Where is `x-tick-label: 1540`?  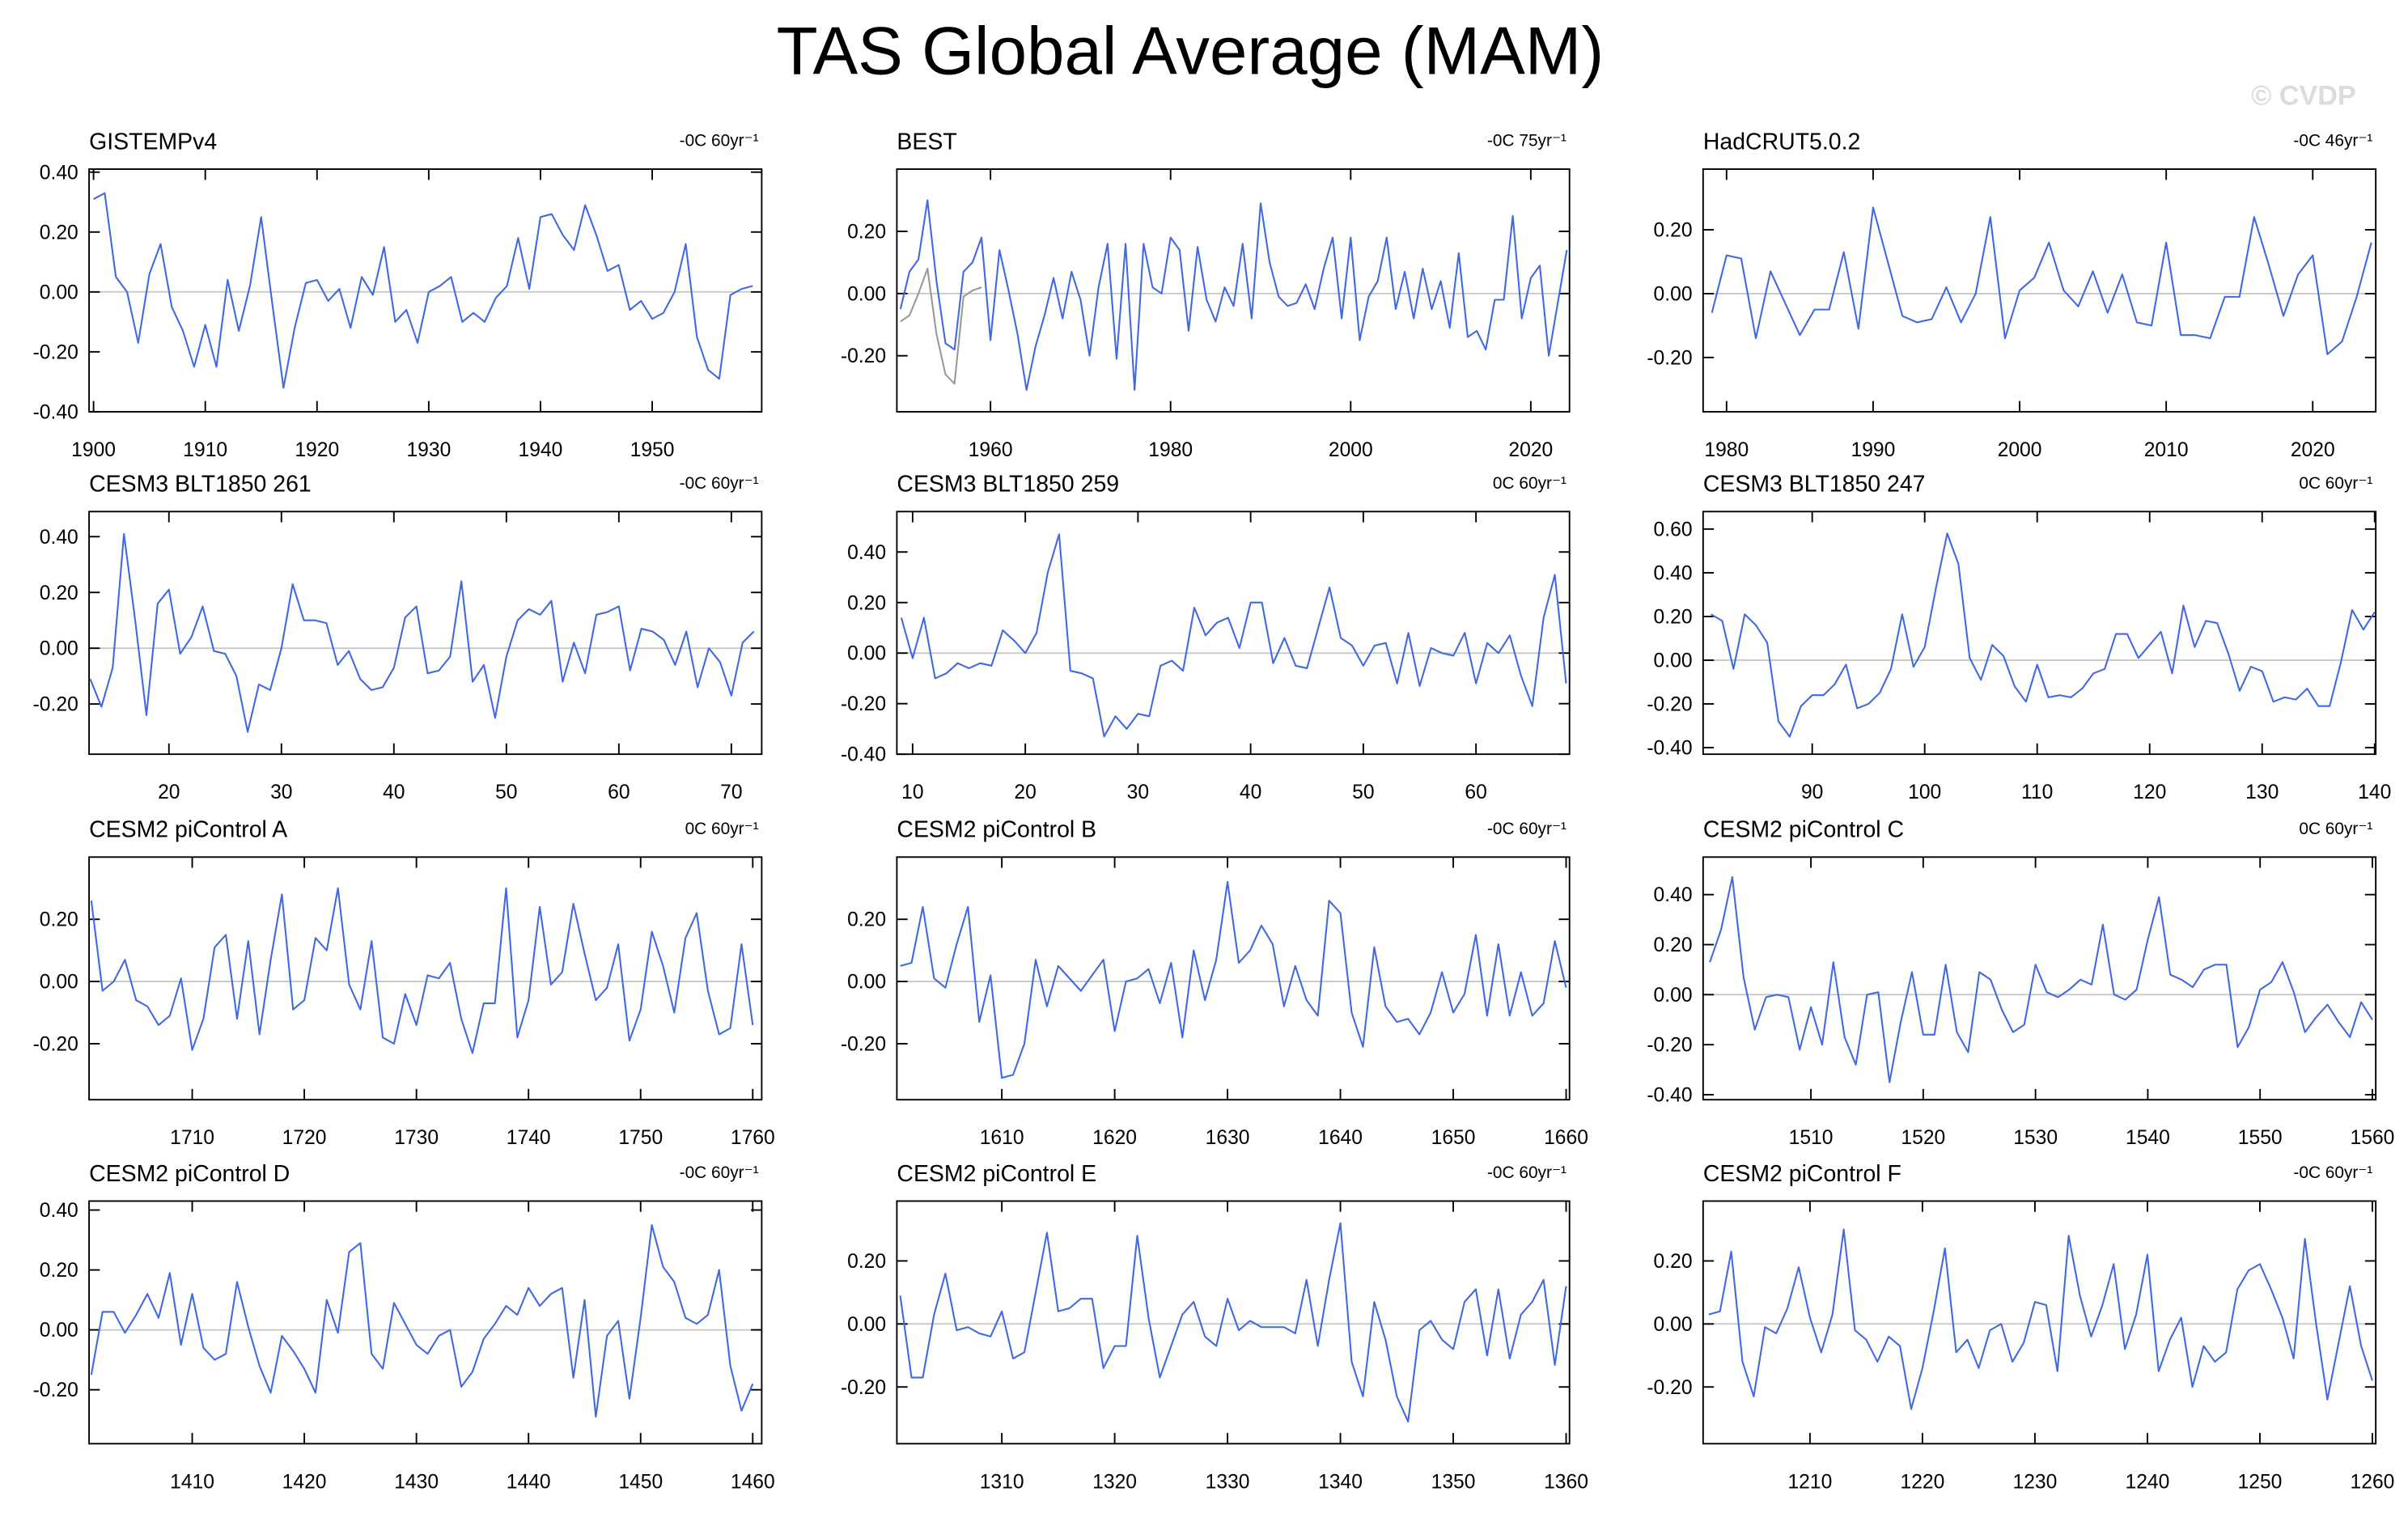
x-tick-label: 1540 is located at coordinates (2148, 1138).